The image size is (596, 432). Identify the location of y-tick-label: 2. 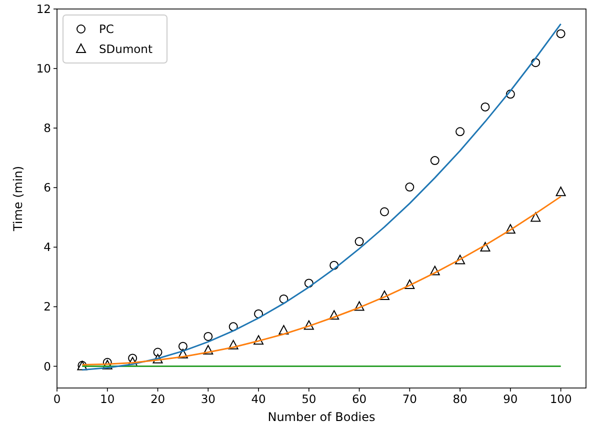
(47, 307).